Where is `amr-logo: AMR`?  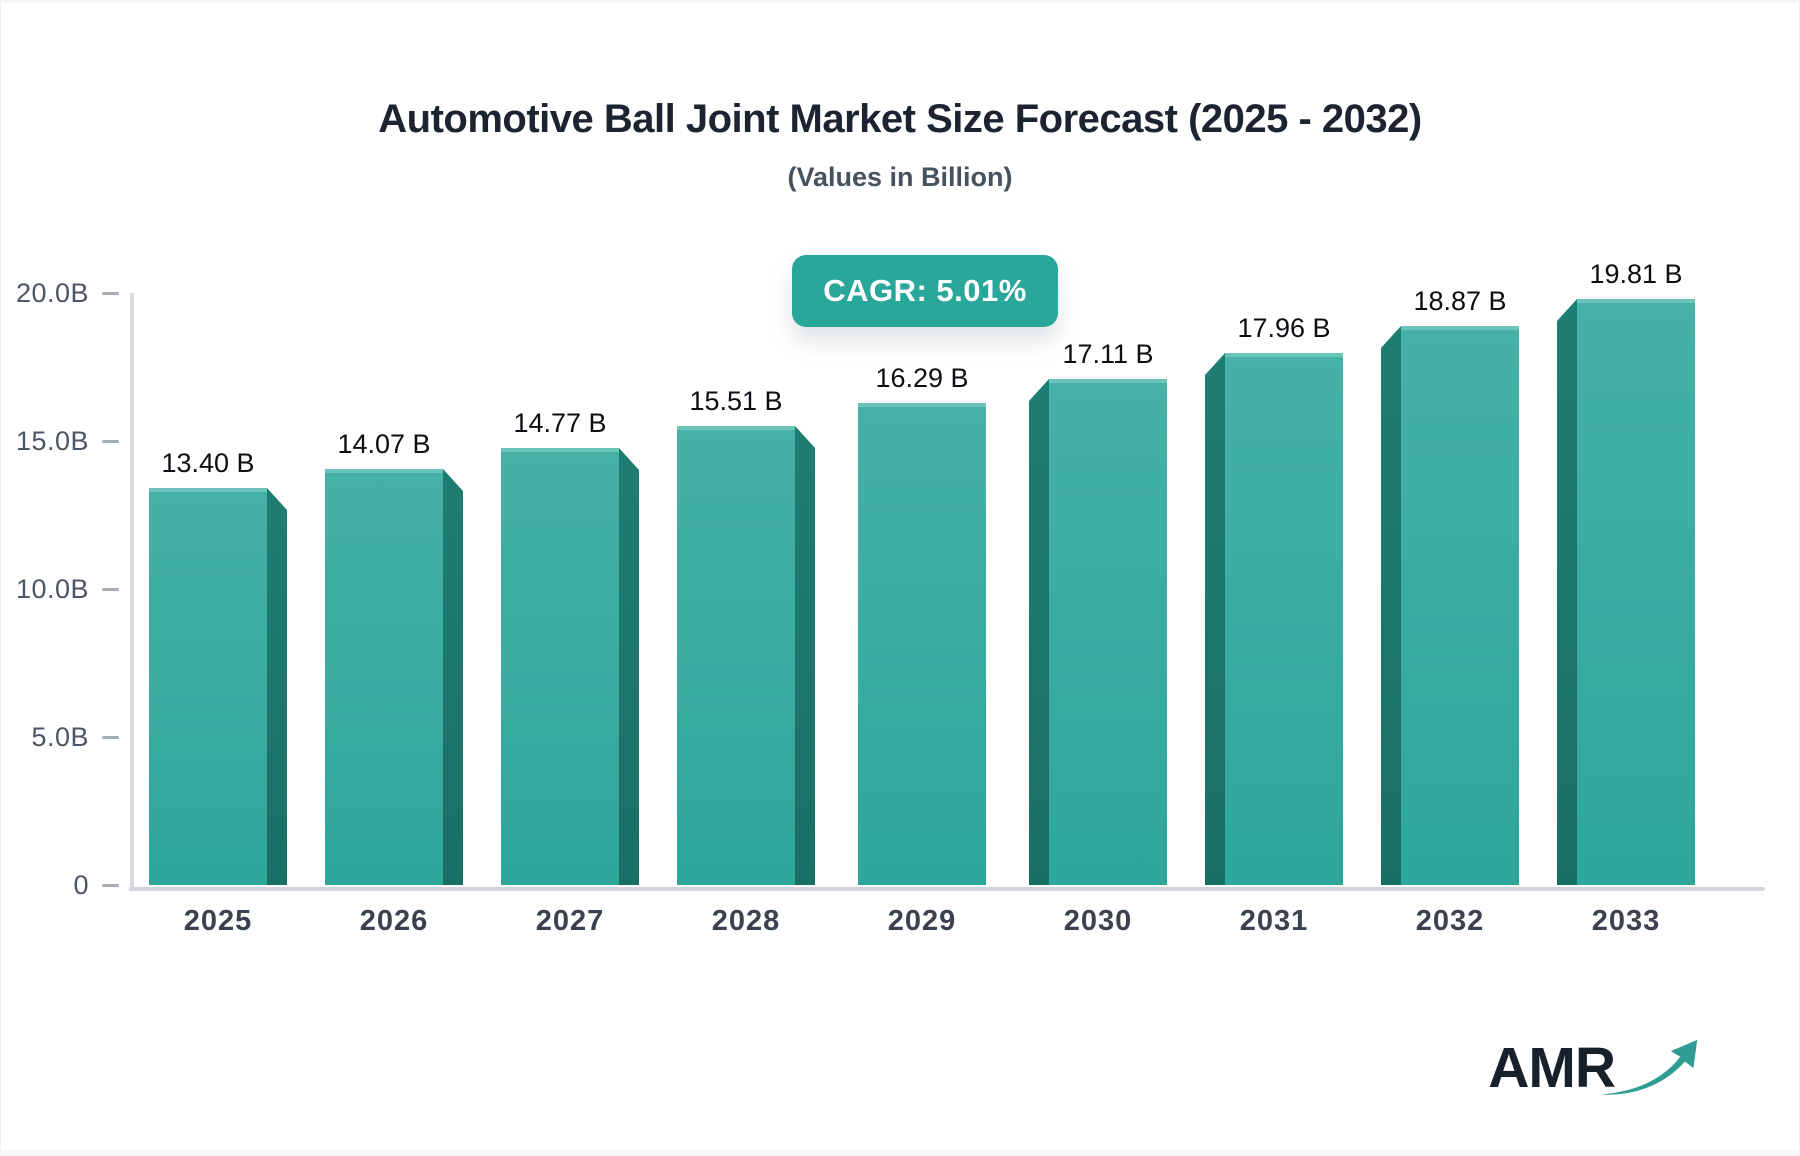 amr-logo: AMR is located at coordinates (1595, 1068).